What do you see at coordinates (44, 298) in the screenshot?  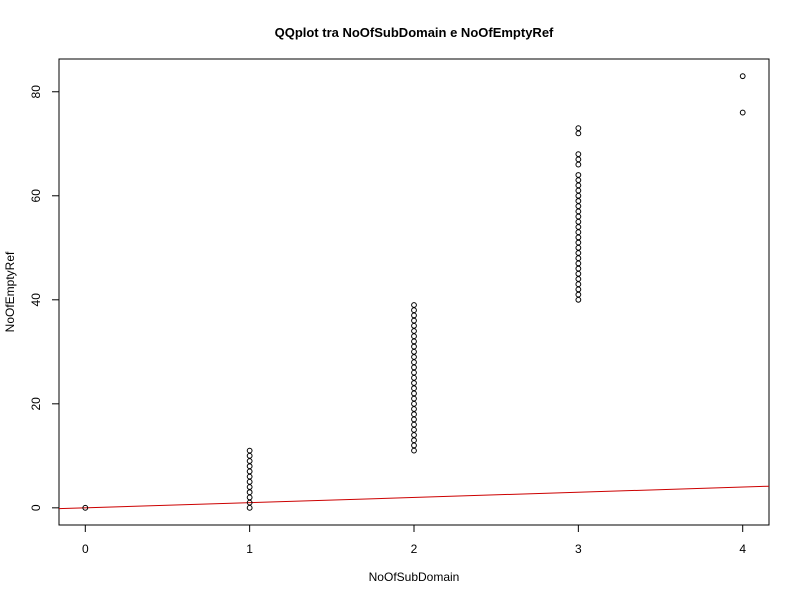 I see `y-axis: 0 20 40 60 80` at bounding box center [44, 298].